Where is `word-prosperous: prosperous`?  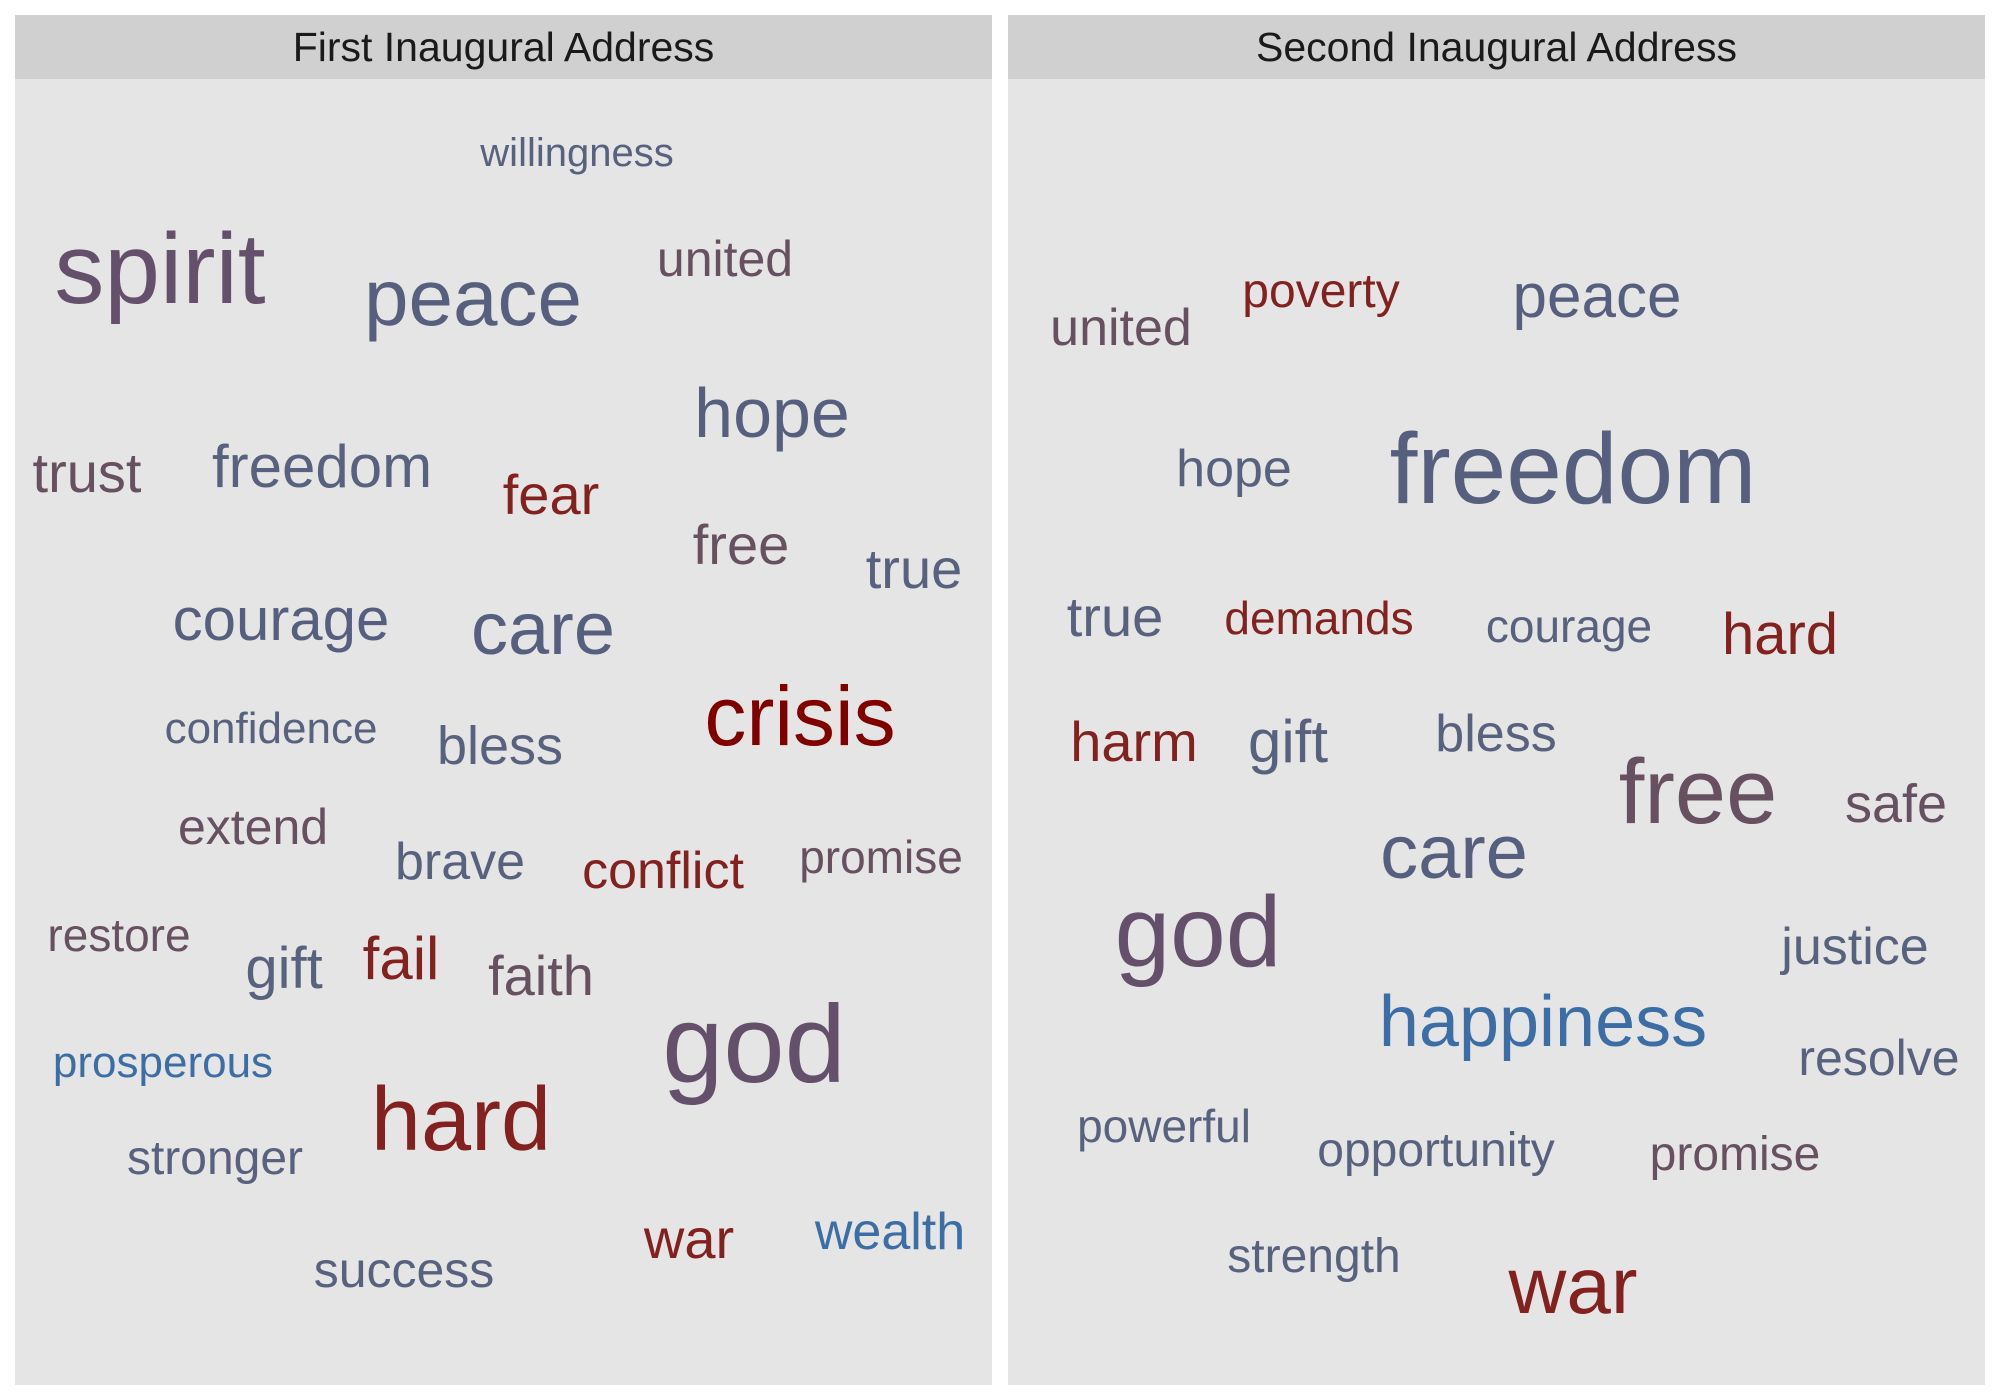 word-prosperous: prosperous is located at coordinates (163, 1062).